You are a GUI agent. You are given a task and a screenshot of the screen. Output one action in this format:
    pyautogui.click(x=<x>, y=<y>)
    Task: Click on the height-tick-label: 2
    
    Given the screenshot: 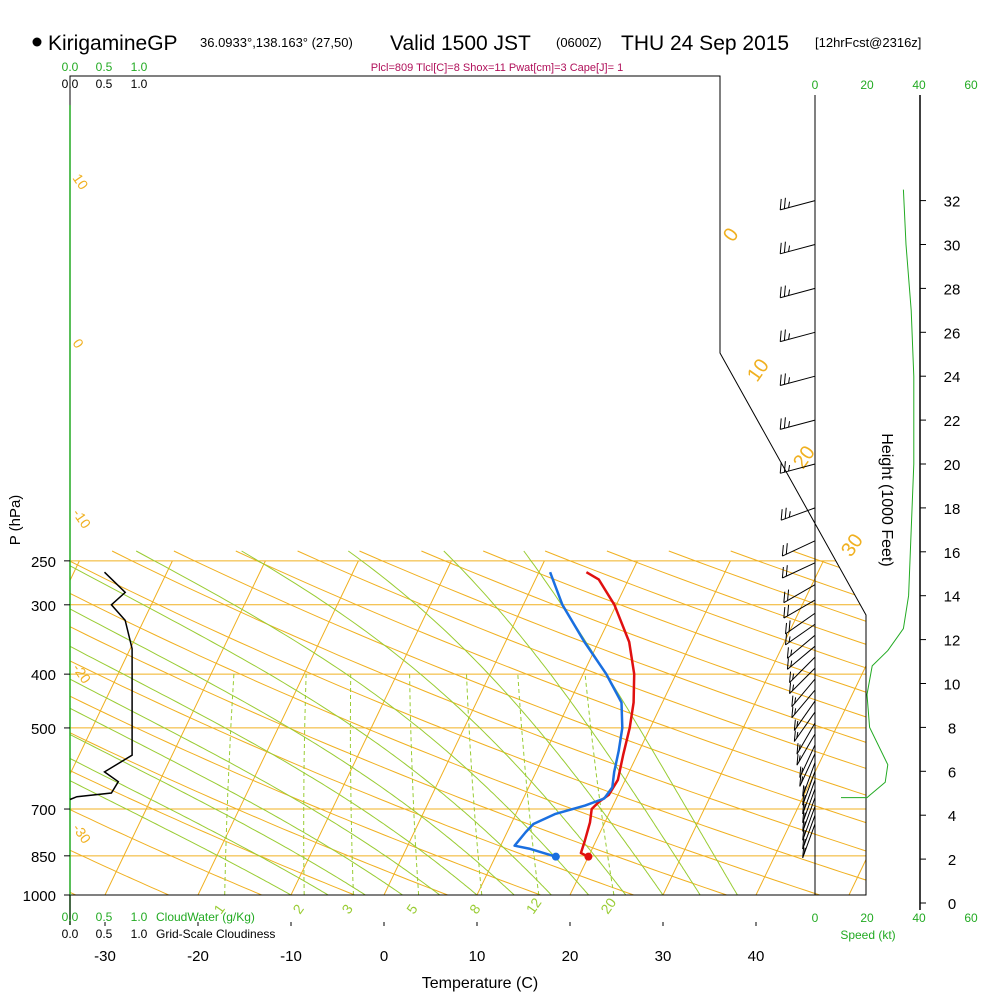 What is the action you would take?
    pyautogui.click(x=952, y=860)
    